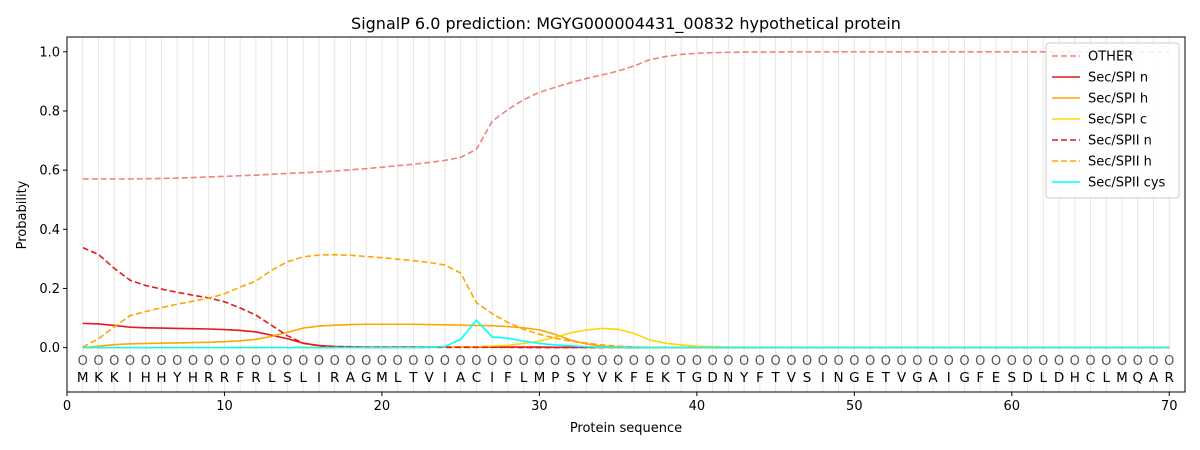 The width and height of the screenshot is (1200, 450). What do you see at coordinates (839, 378) in the screenshot?
I see `residue-label: N` at bounding box center [839, 378].